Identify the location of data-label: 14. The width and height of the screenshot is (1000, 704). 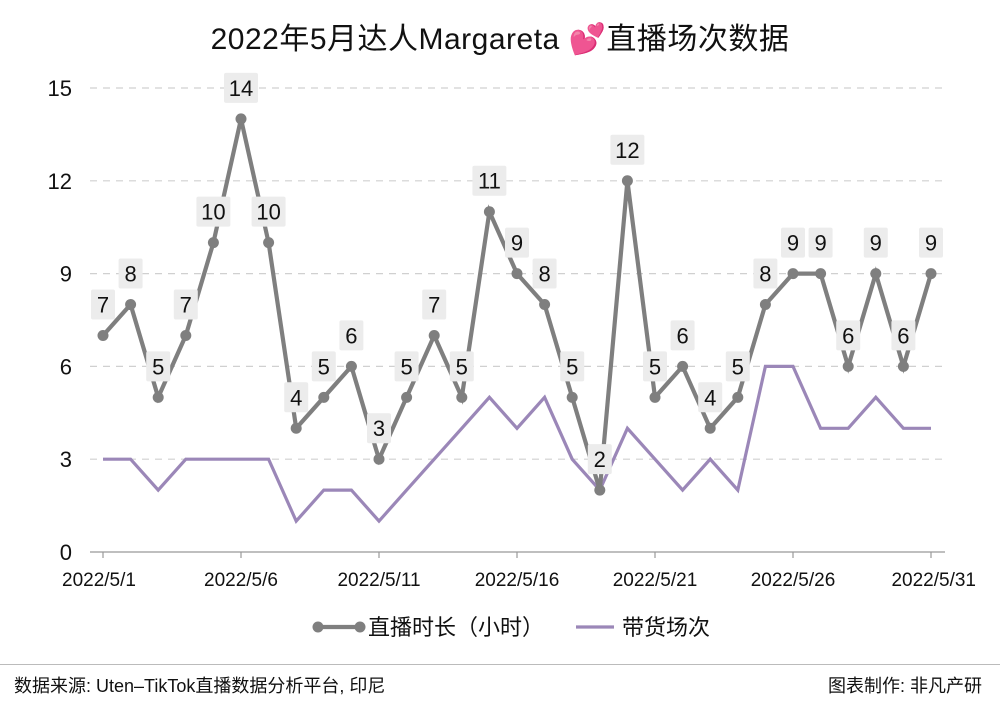
(241, 88).